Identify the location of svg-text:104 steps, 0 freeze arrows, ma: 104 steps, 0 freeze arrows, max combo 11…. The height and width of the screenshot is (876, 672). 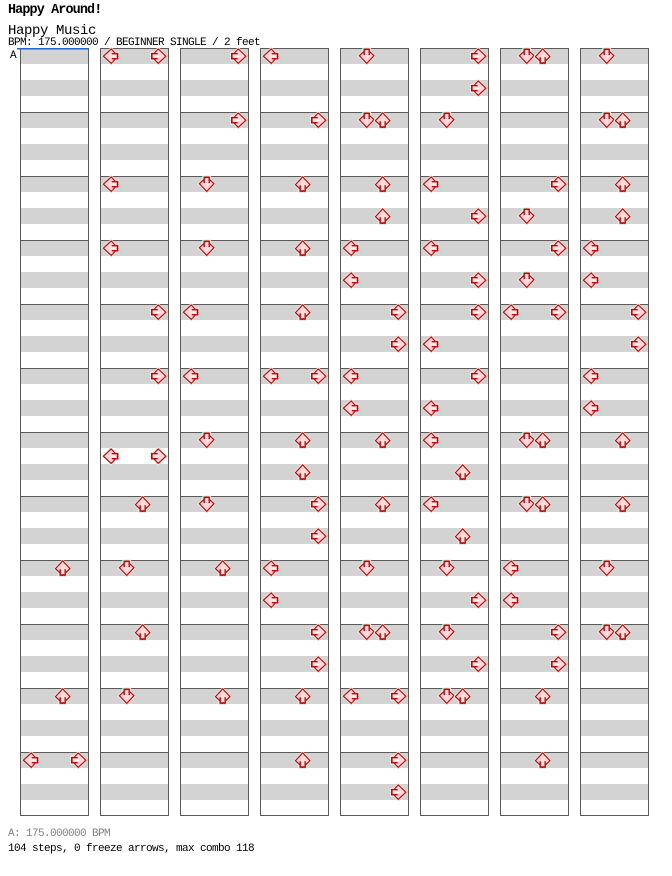
(131, 849).